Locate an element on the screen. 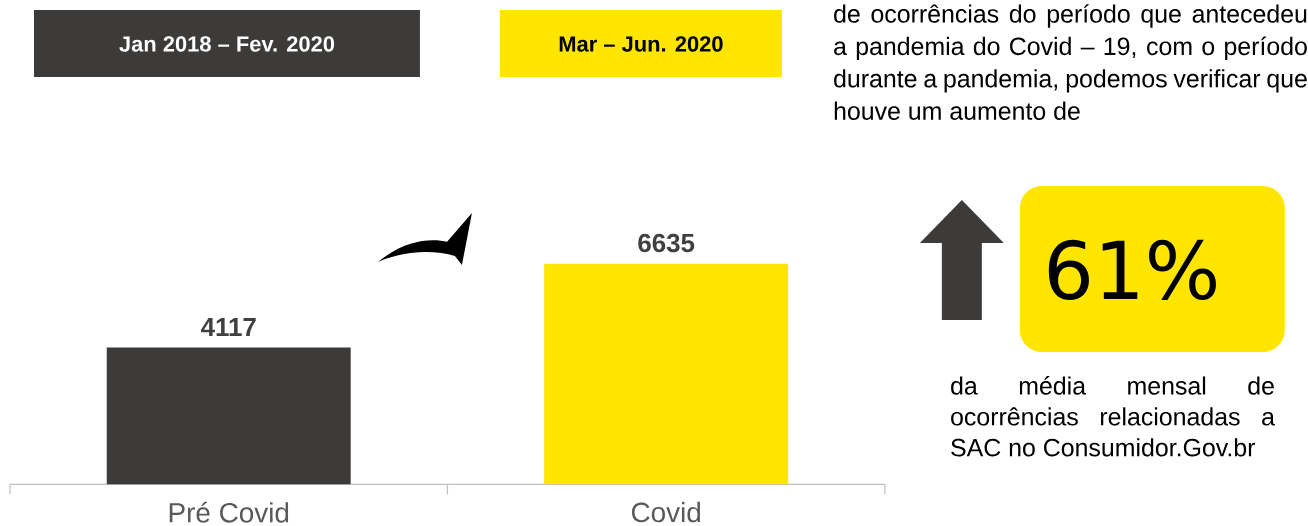  text: Jan 2018 – Fev. 2020 is located at coordinates (227, 44).